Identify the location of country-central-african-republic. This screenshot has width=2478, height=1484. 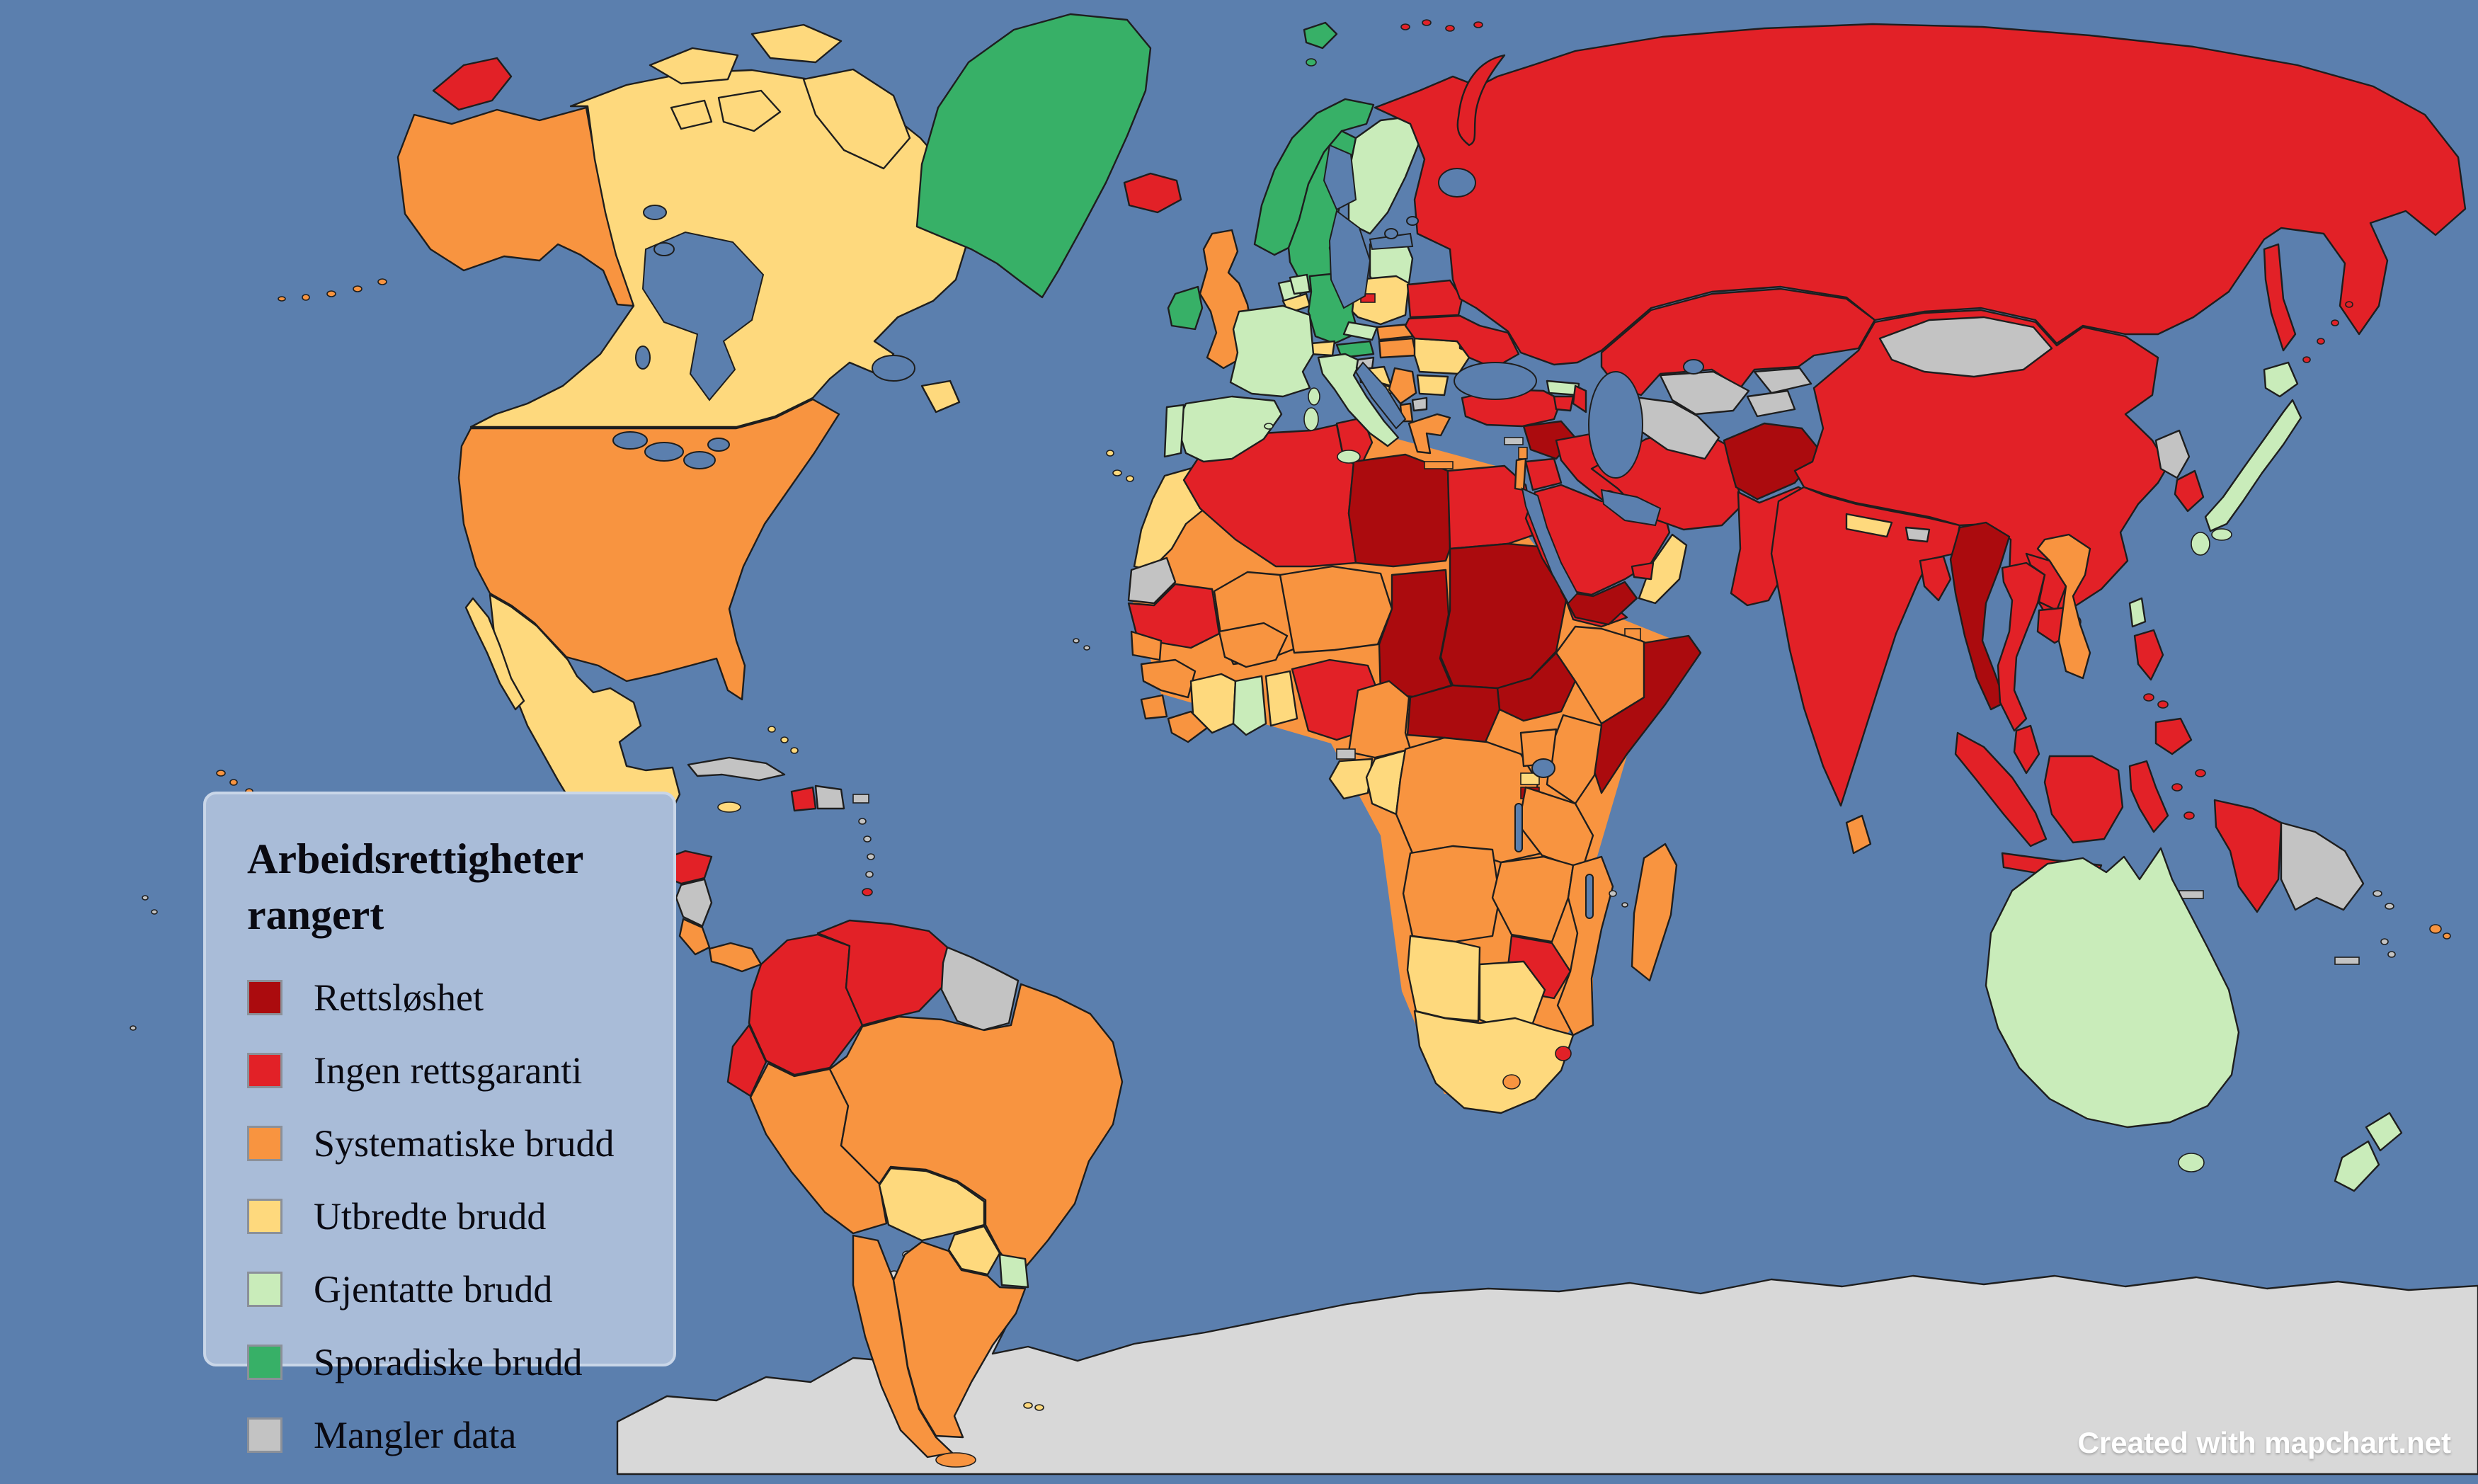
(1453, 713).